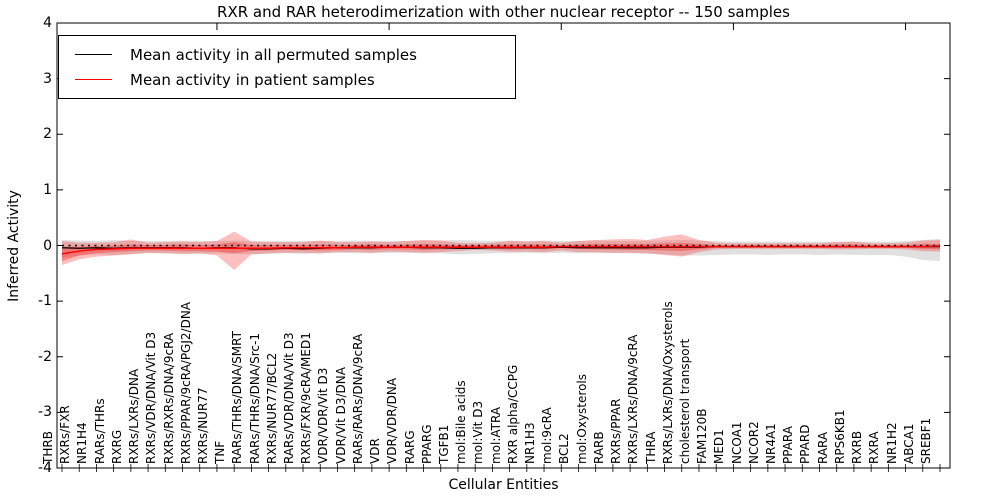 This screenshot has width=1000, height=500. I want to click on x-tick-label: RXRs/LXRs/DNA/9cRA, so click(633, 399).